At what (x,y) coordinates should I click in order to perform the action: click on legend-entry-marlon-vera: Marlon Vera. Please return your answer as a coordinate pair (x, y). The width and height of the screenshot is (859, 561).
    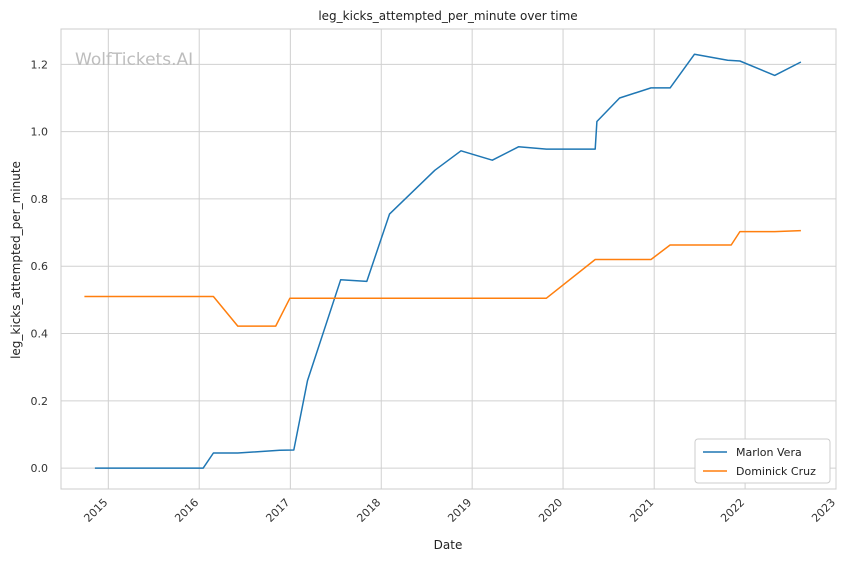
    Looking at the image, I should click on (769, 452).